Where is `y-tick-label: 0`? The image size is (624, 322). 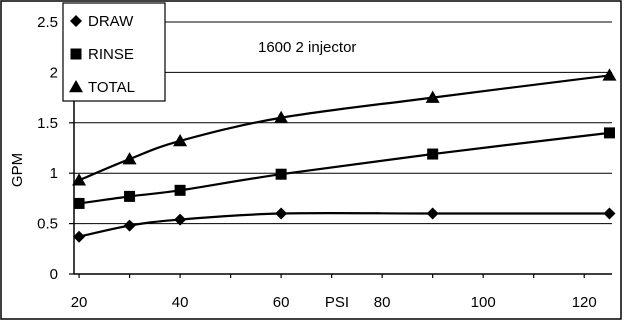 y-tick-label: 0 is located at coordinates (54, 274).